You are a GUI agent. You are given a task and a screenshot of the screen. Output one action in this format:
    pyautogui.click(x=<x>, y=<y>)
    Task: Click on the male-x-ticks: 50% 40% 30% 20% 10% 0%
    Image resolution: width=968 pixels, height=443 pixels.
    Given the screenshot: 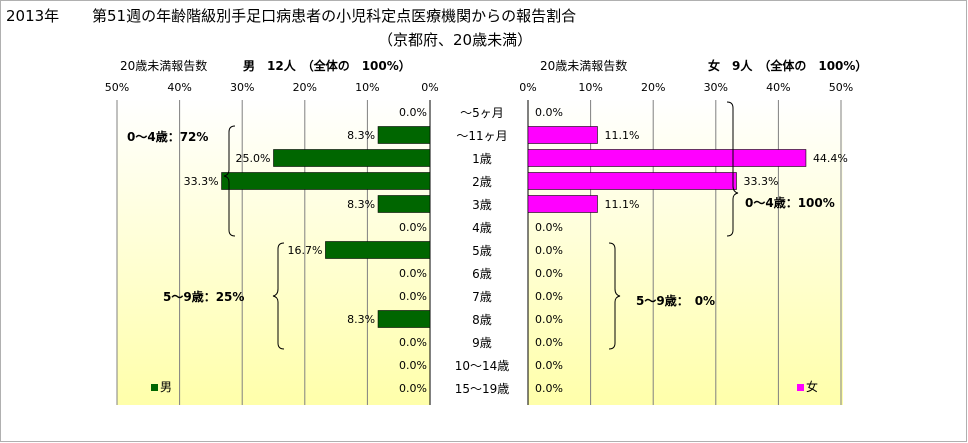 What is the action you would take?
    pyautogui.click(x=272, y=87)
    